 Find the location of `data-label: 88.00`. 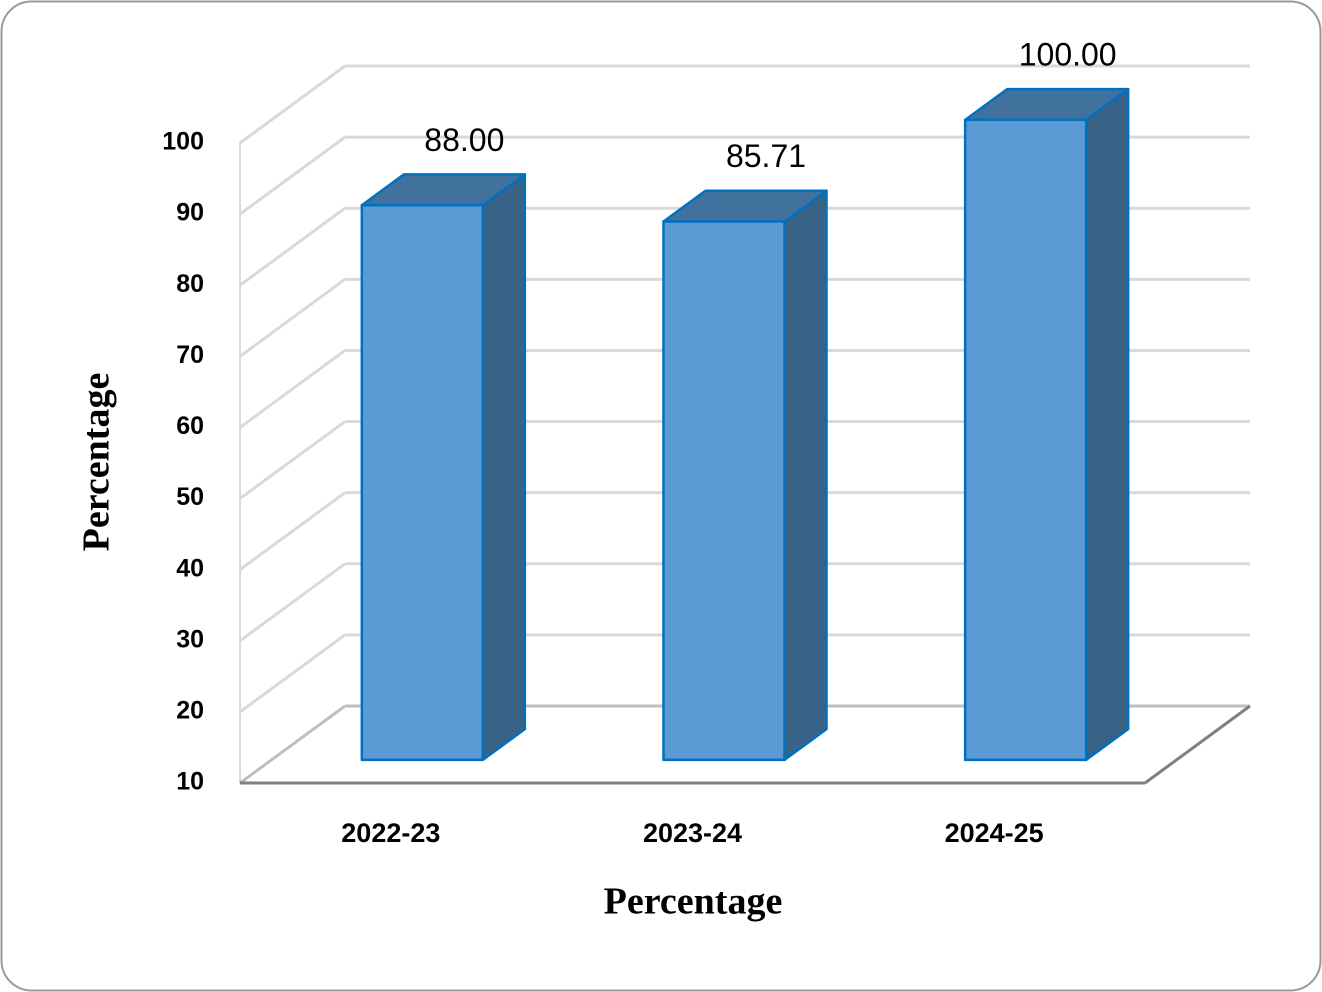

data-label: 88.00 is located at coordinates (464, 140).